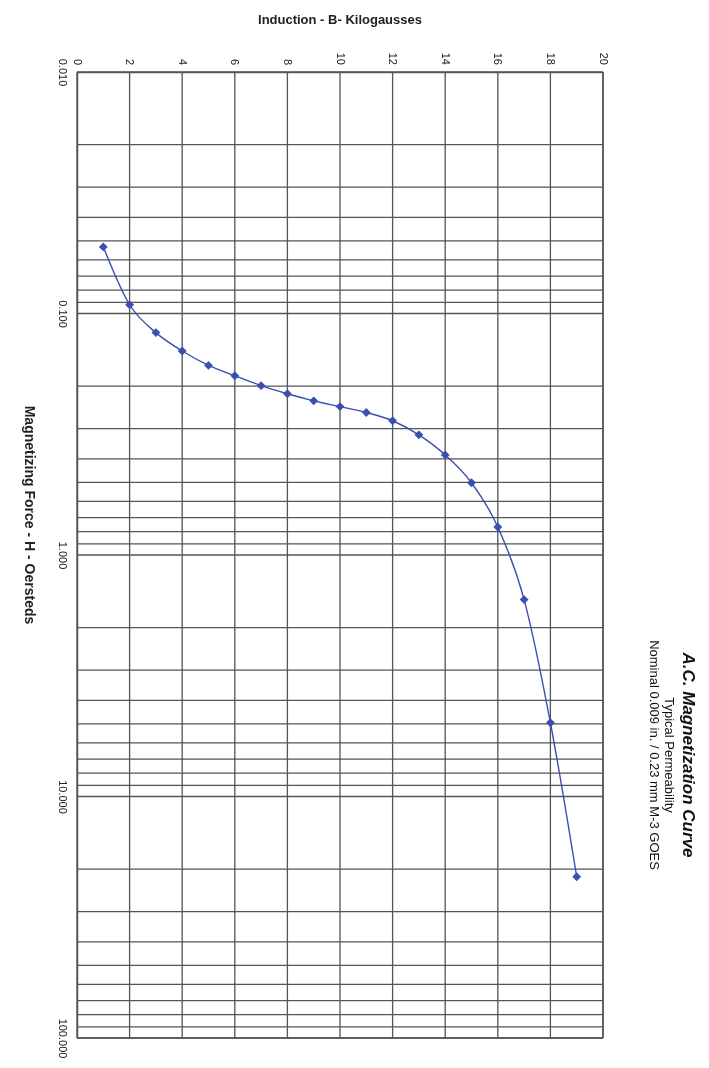 Image resolution: width=709 pixels, height=1068 pixels. What do you see at coordinates (688, 754) in the screenshot?
I see `text: A.C. Magnetization Curve` at bounding box center [688, 754].